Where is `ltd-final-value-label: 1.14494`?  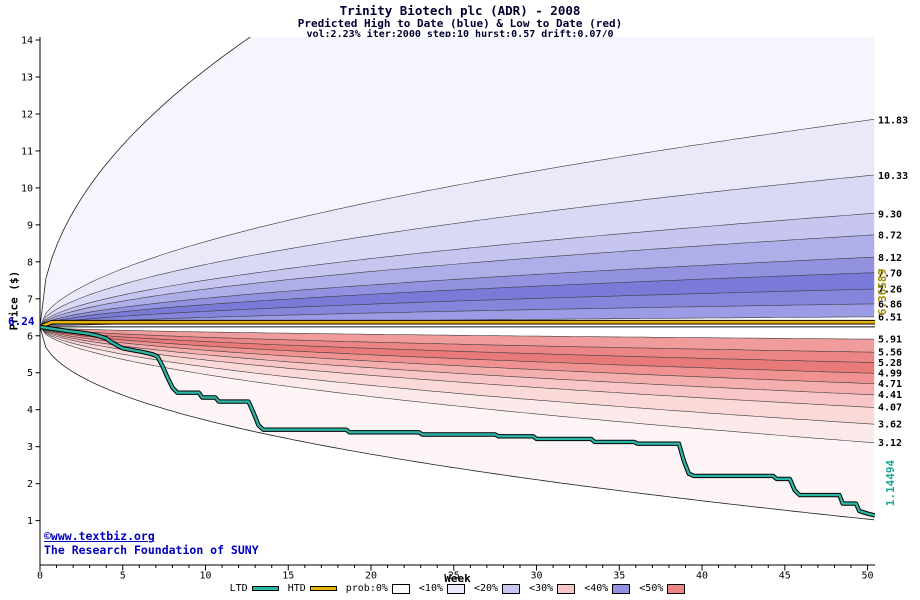
ltd-final-value-label: 1.14494 is located at coordinates (890, 483).